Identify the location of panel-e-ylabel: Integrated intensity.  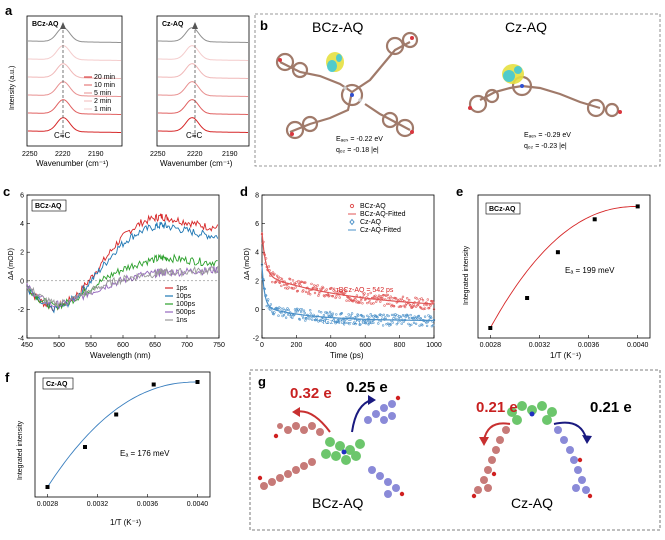
(466, 275).